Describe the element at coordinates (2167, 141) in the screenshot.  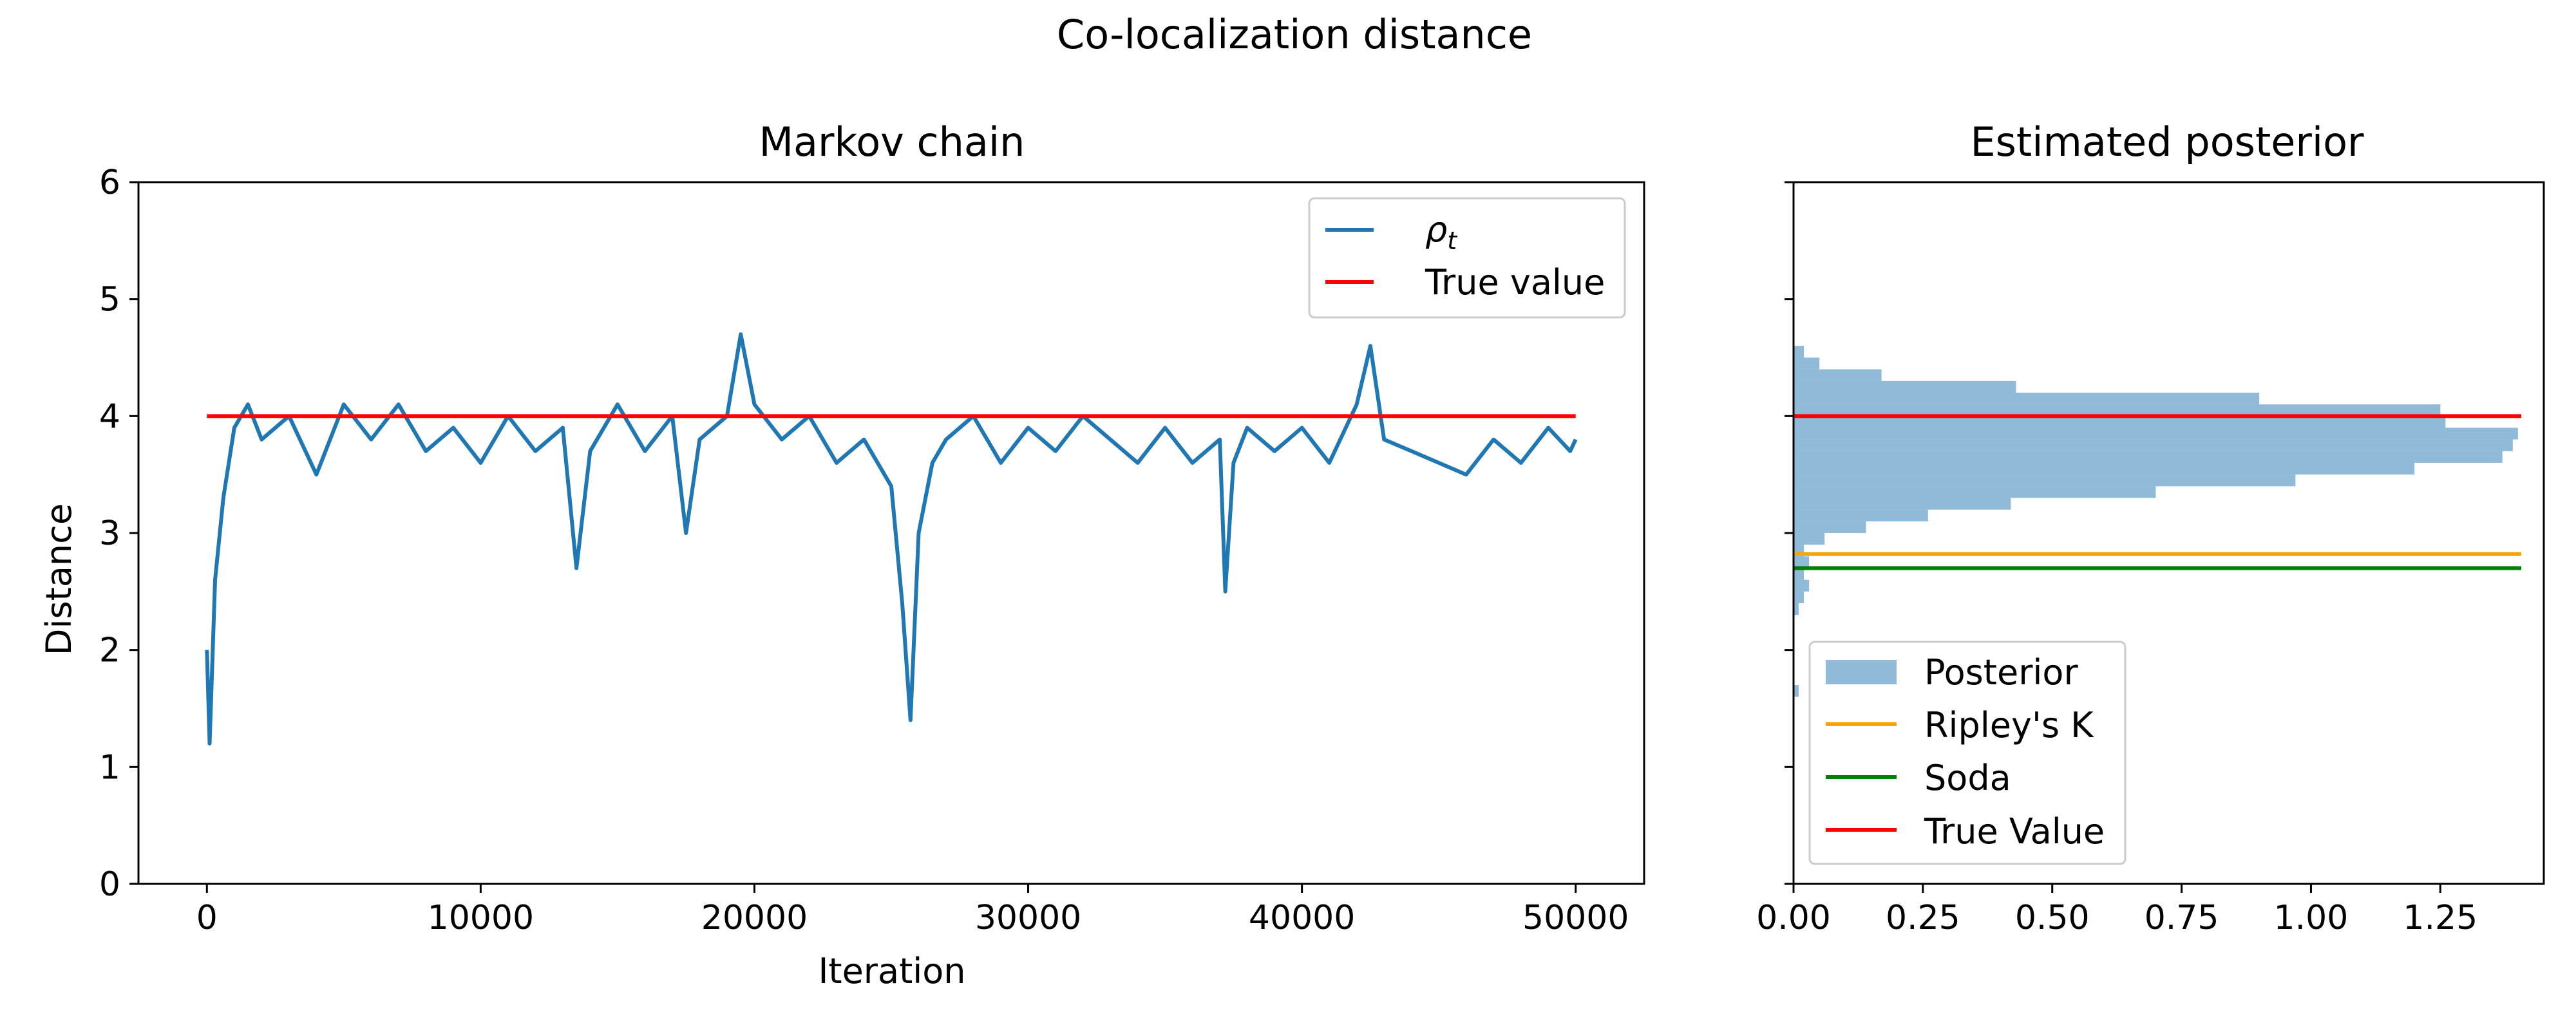
I see `estimated-posterior-title: Estimated posterior` at that location.